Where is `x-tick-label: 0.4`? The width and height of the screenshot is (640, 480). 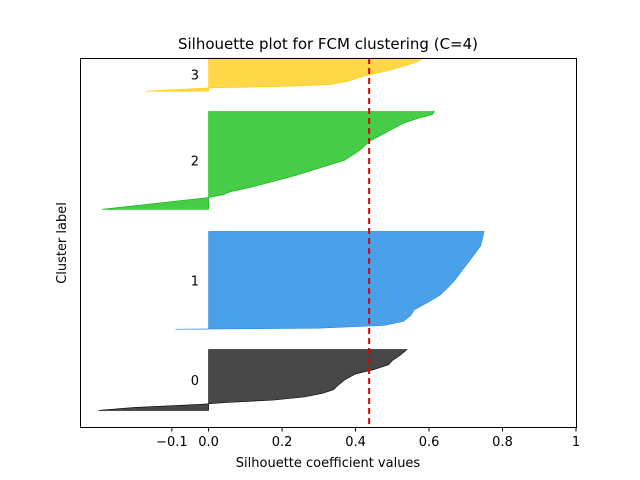
x-tick-label: 0.4 is located at coordinates (355, 442).